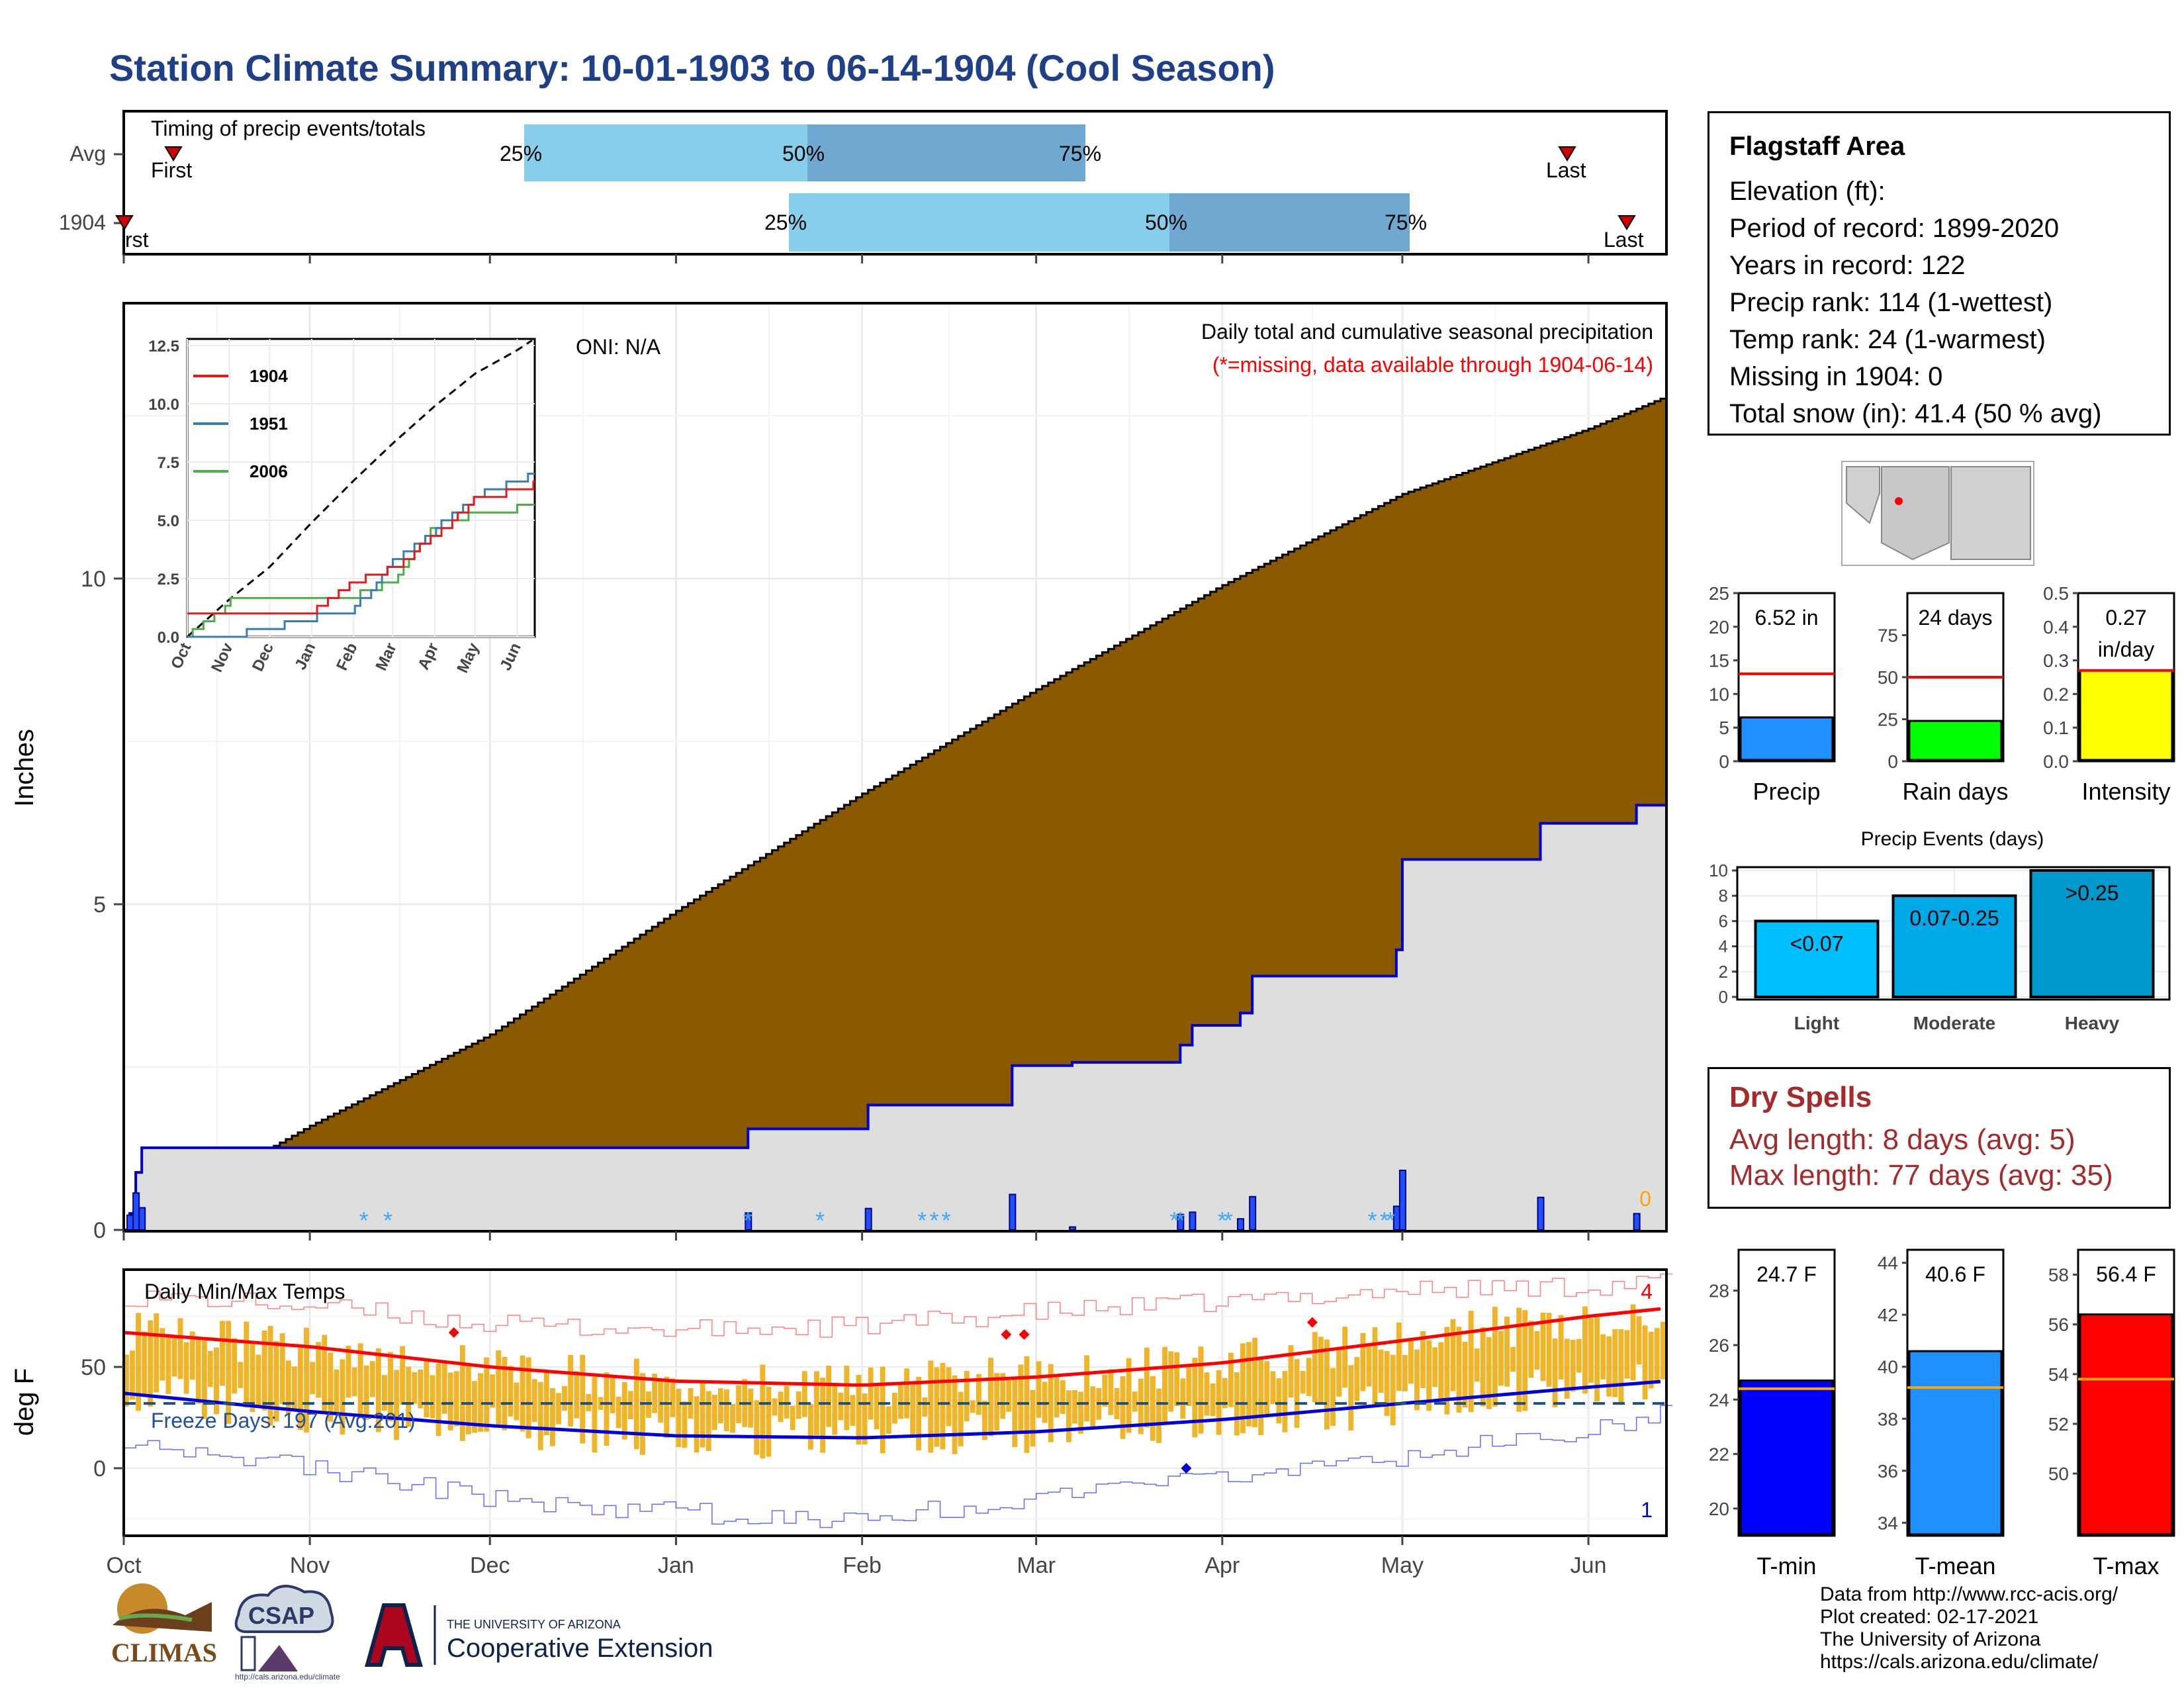  Describe the element at coordinates (1241, 1224) in the screenshot. I see `daily-precip-bar` at that location.